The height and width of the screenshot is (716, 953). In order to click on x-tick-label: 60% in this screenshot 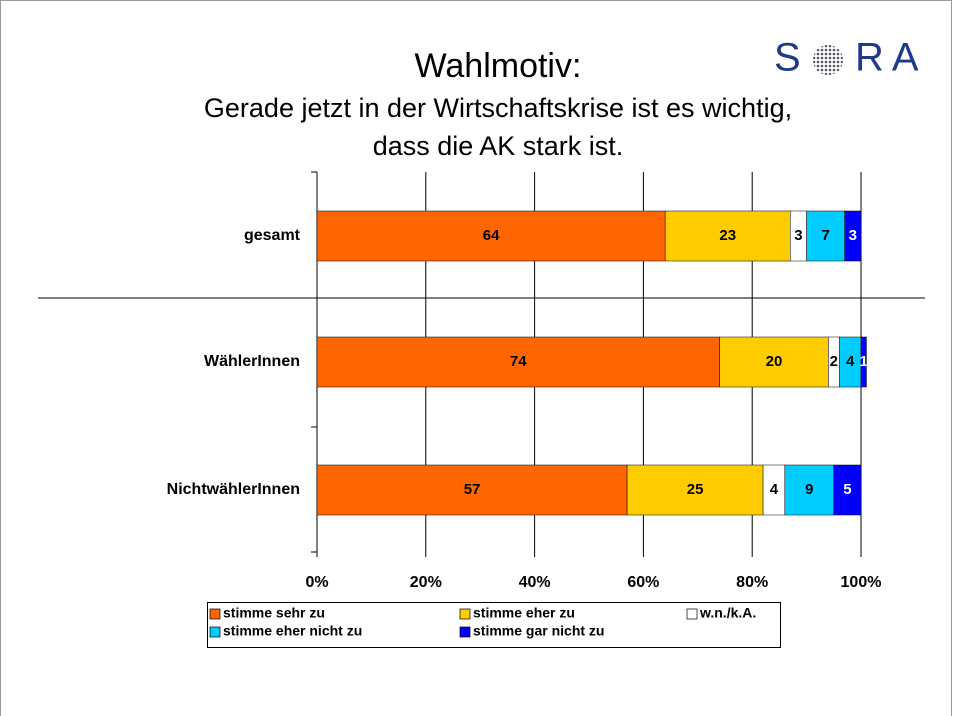, I will do `click(643, 582)`.